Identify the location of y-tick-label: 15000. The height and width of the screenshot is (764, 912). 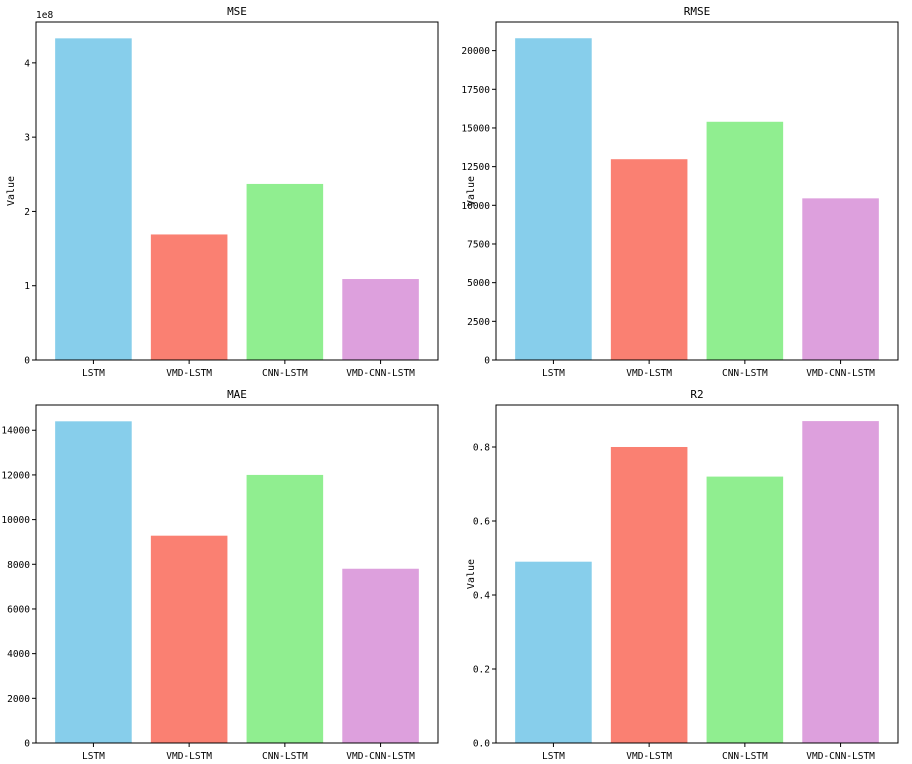
(475, 128).